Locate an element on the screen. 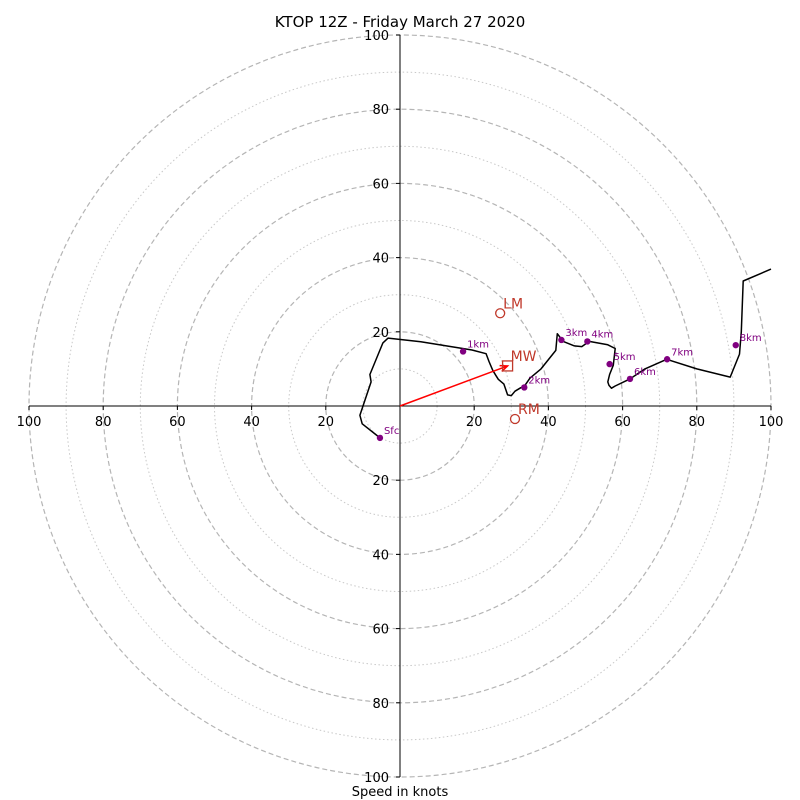 The height and width of the screenshot is (800, 800). height-marker-3km is located at coordinates (561, 340).